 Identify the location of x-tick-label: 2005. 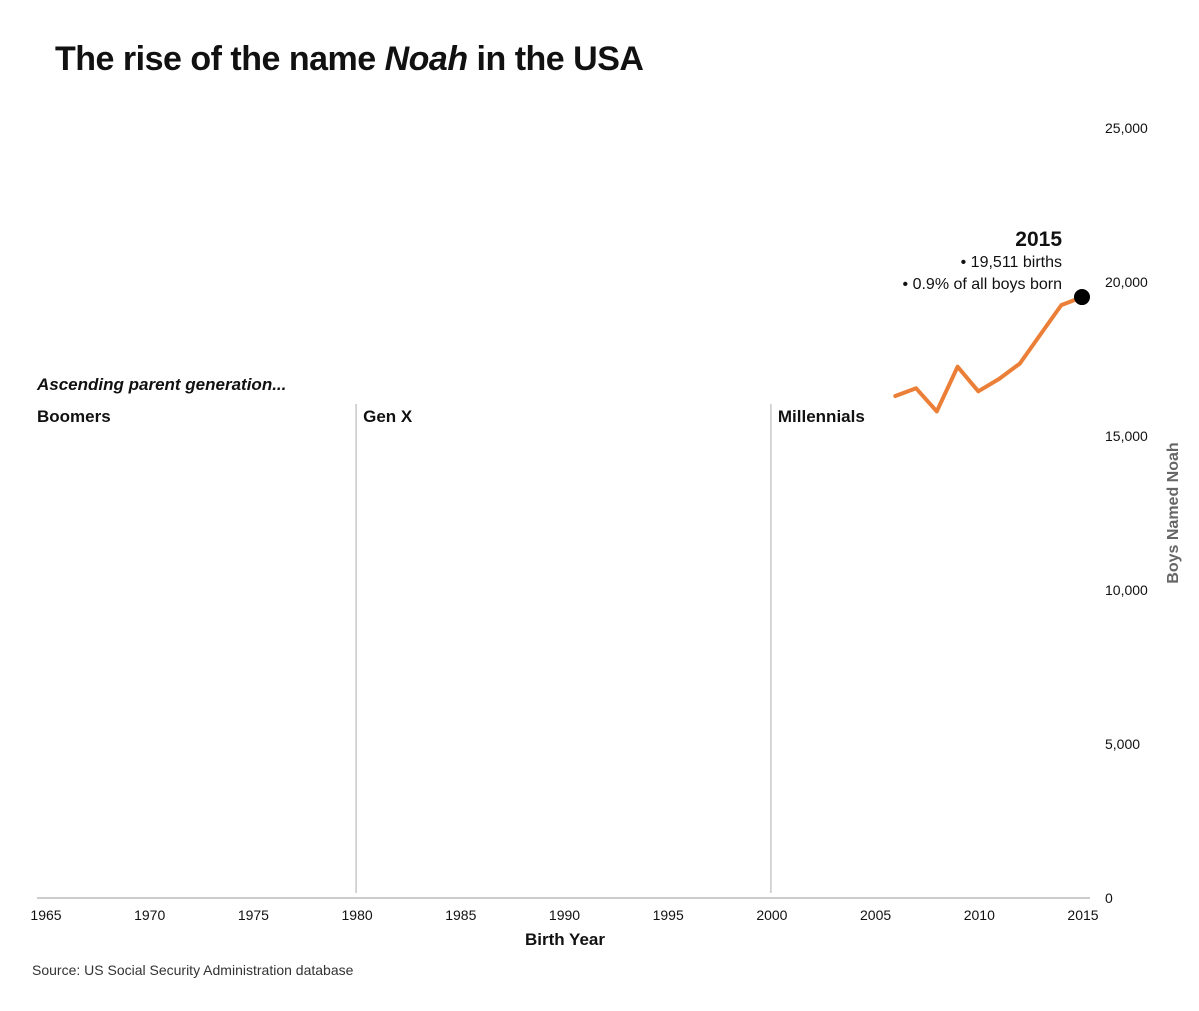
(875, 915).